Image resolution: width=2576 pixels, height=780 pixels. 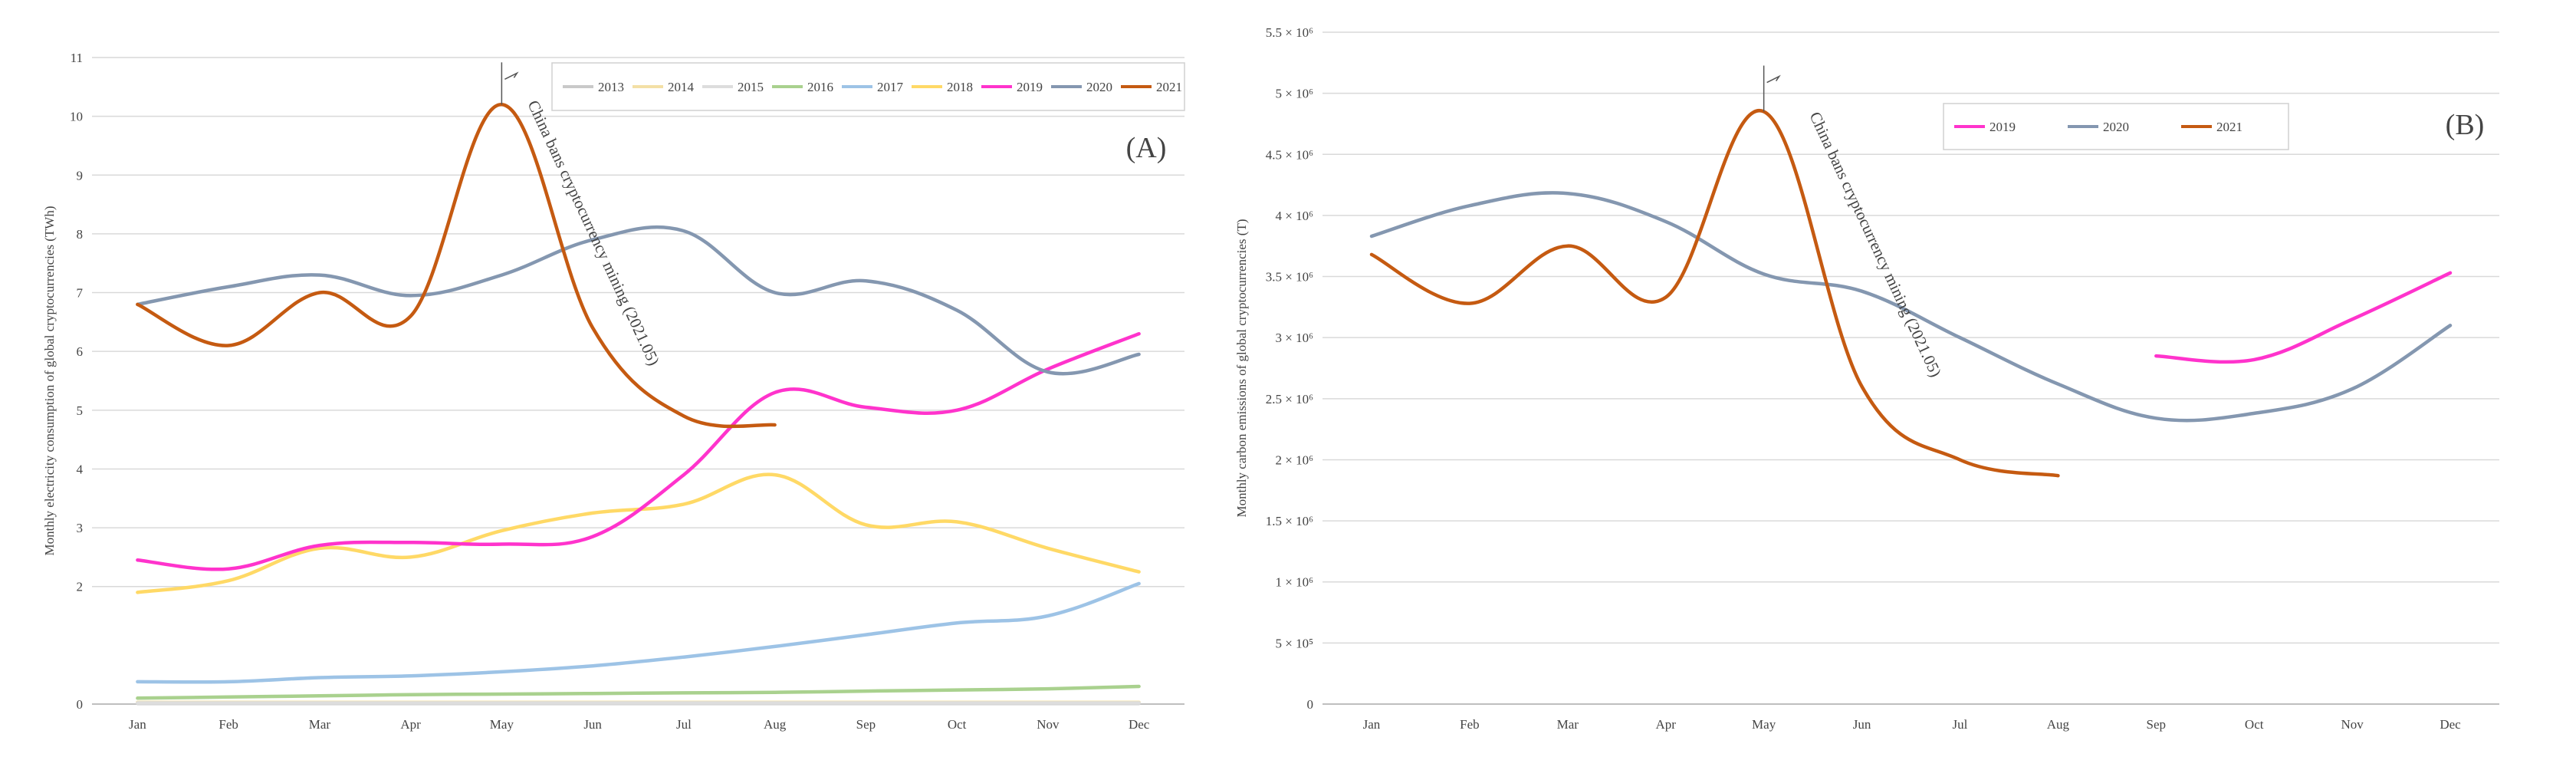 I want to click on y-tick-label: 4 × 10⁶, so click(x=1294, y=216).